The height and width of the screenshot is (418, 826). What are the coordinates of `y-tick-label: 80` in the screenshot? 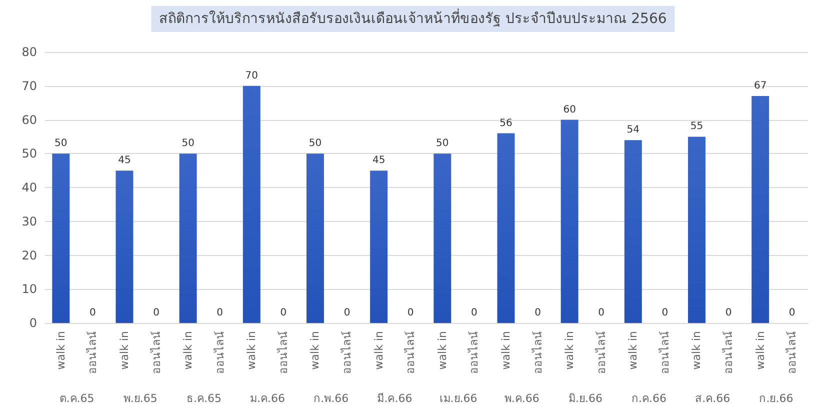 It's located at (29, 52).